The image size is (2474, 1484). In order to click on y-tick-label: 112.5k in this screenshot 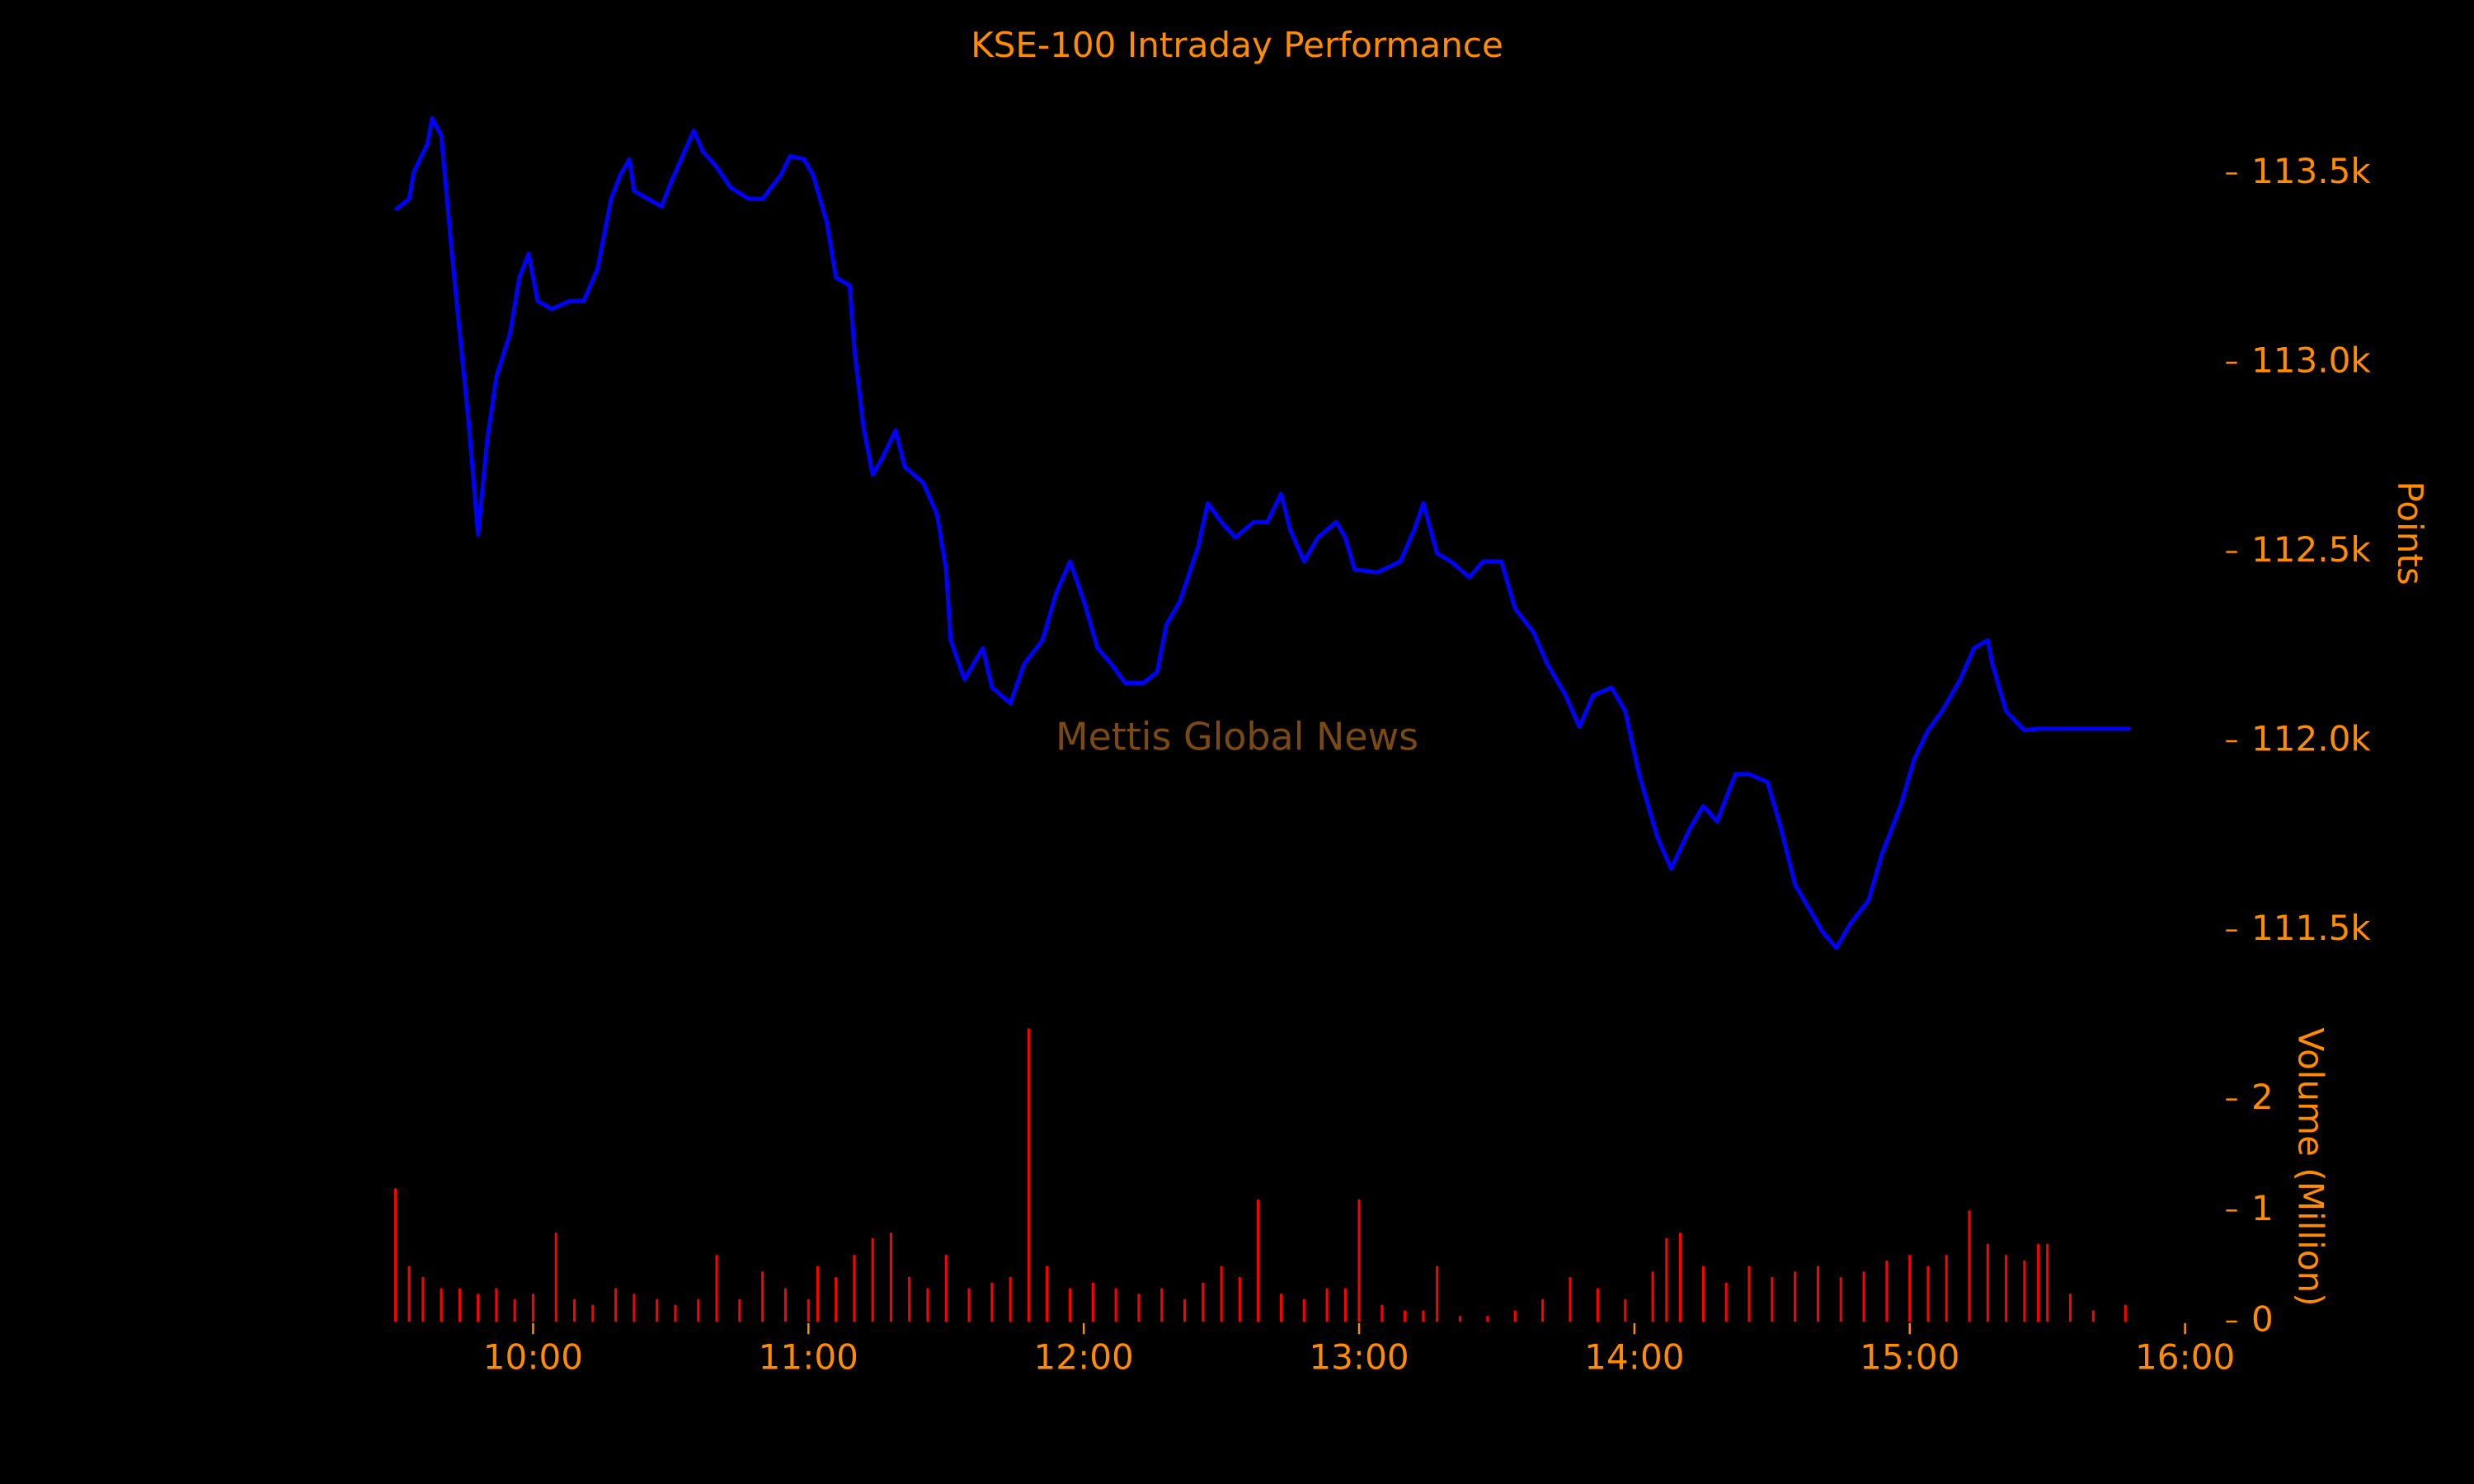, I will do `click(2311, 549)`.